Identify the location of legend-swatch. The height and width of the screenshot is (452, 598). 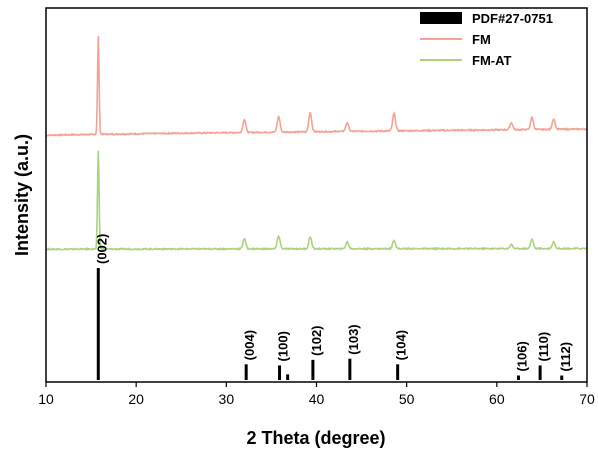
(441, 18).